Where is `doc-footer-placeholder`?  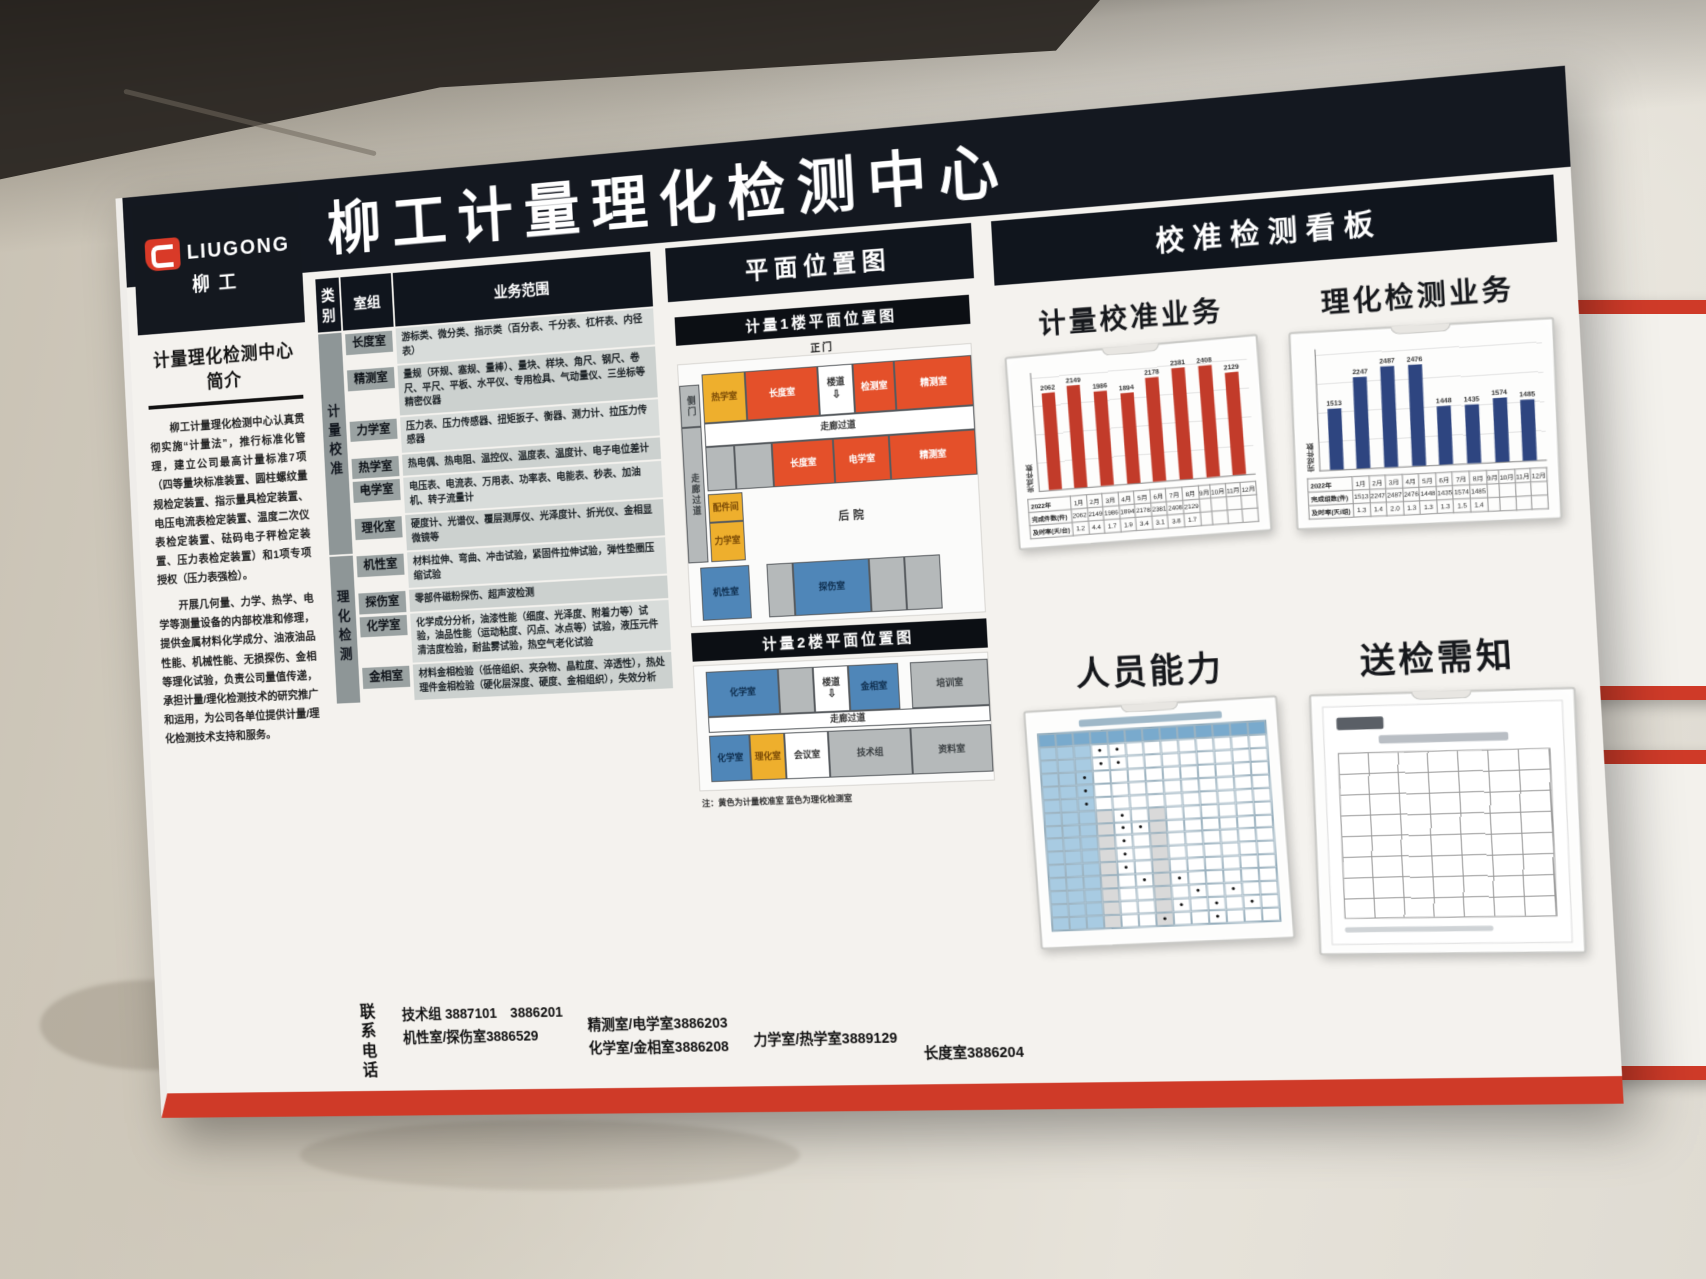
doc-footer-placeholder is located at coordinates (1419, 928).